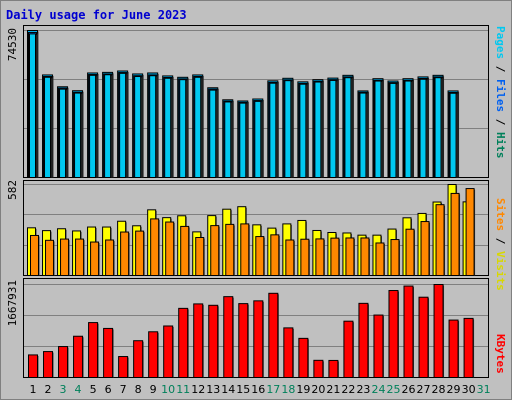  Describe the element at coordinates (168, 389) in the screenshot. I see `day-label: 10` at that location.